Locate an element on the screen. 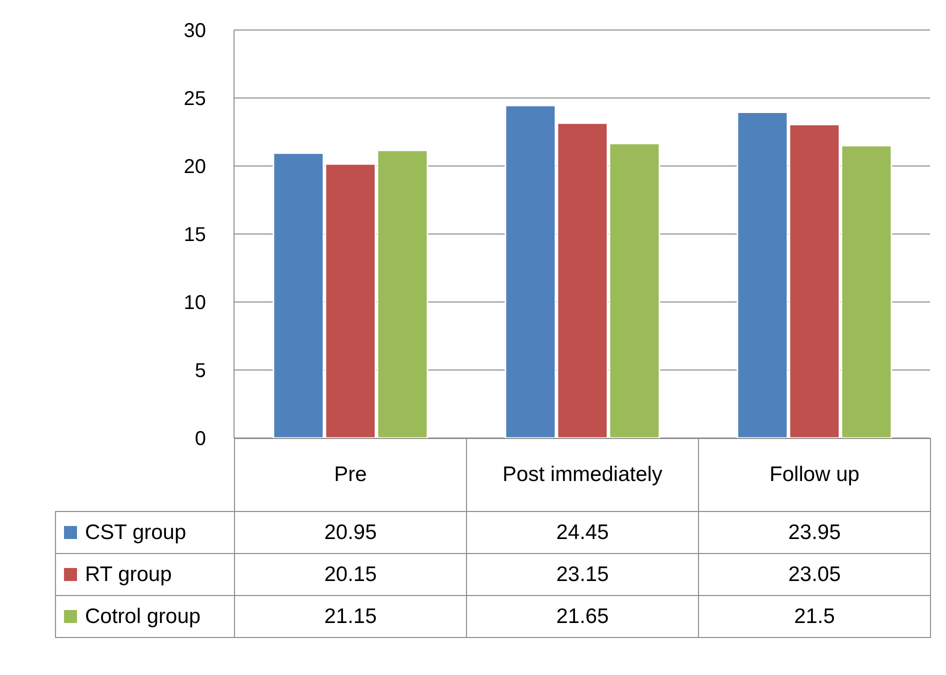  data-label: 20.15 is located at coordinates (350, 575).